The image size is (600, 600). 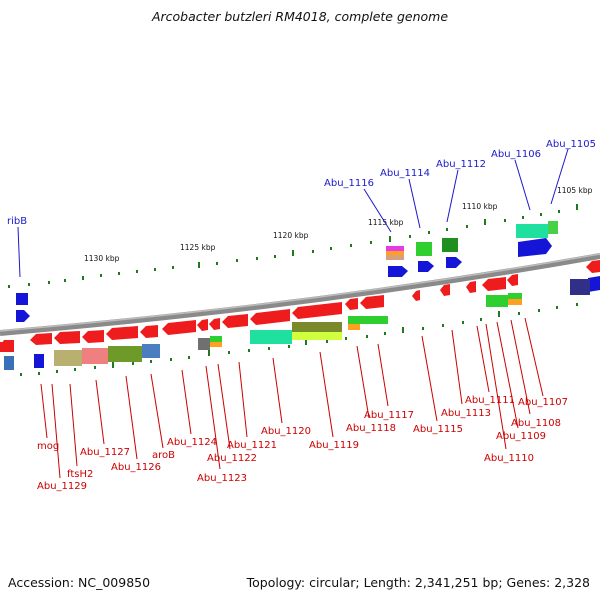 What do you see at coordinates (509, 458) in the screenshot?
I see `gene-label: Abu_1110` at bounding box center [509, 458].